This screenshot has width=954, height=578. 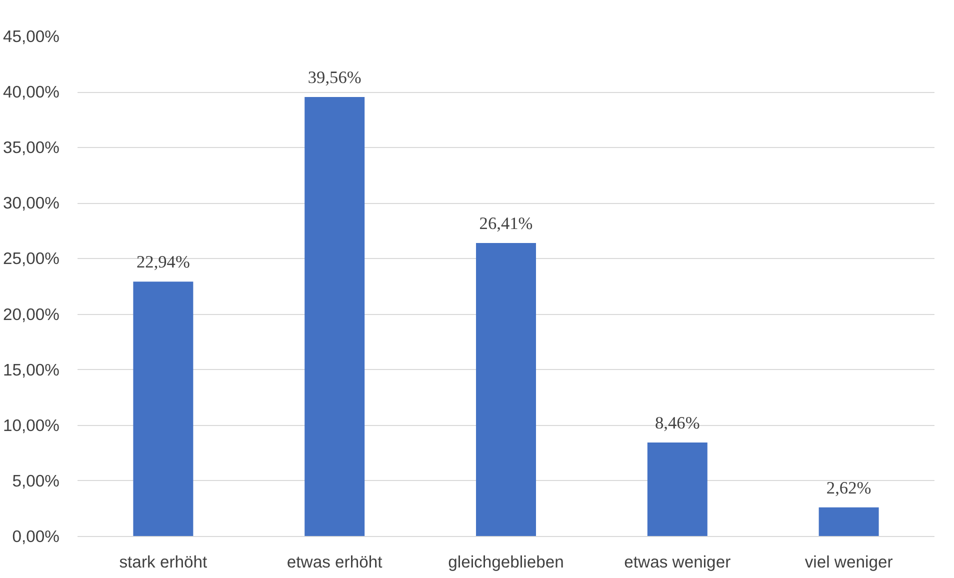 What do you see at coordinates (36, 480) in the screenshot?
I see `y-tick-label: 5,00%` at bounding box center [36, 480].